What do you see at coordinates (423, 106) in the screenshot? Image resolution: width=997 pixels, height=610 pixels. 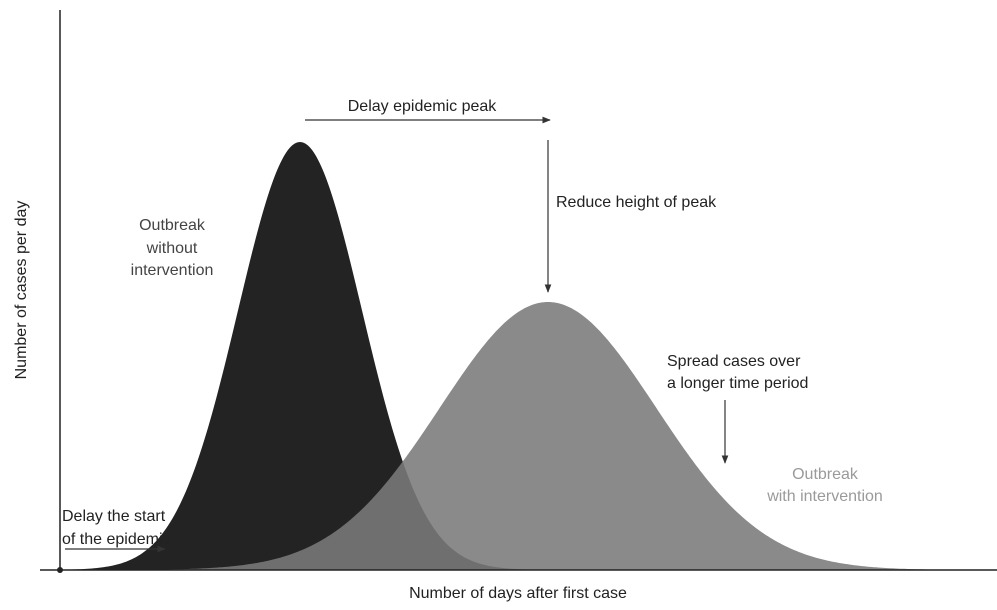 I see `peak-delay-label: Delay epidemic peak` at bounding box center [423, 106].